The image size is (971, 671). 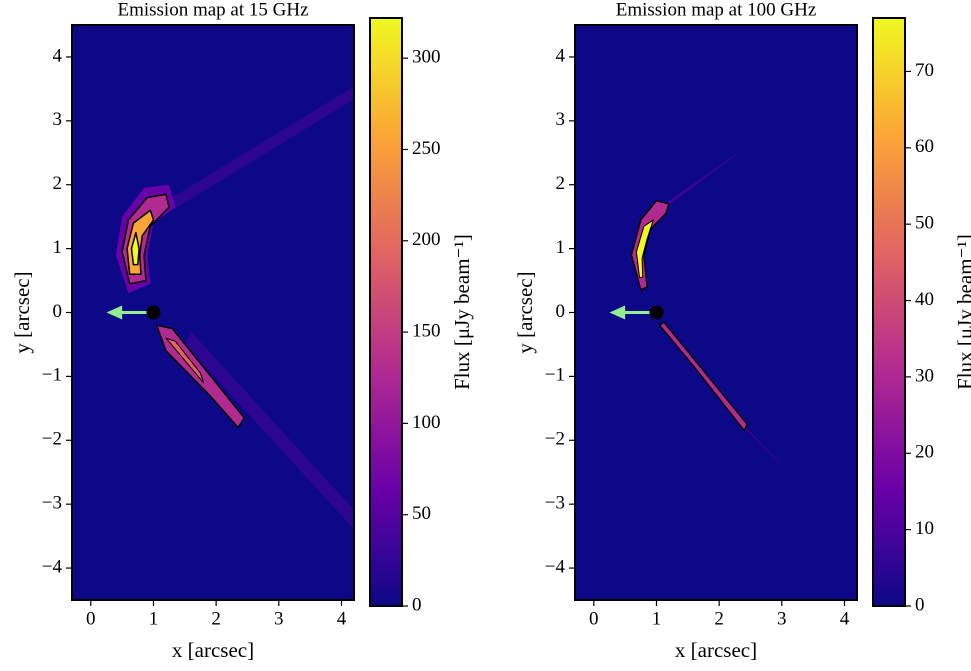 I want to click on colorbar-tick-label: 300, so click(x=426, y=57).